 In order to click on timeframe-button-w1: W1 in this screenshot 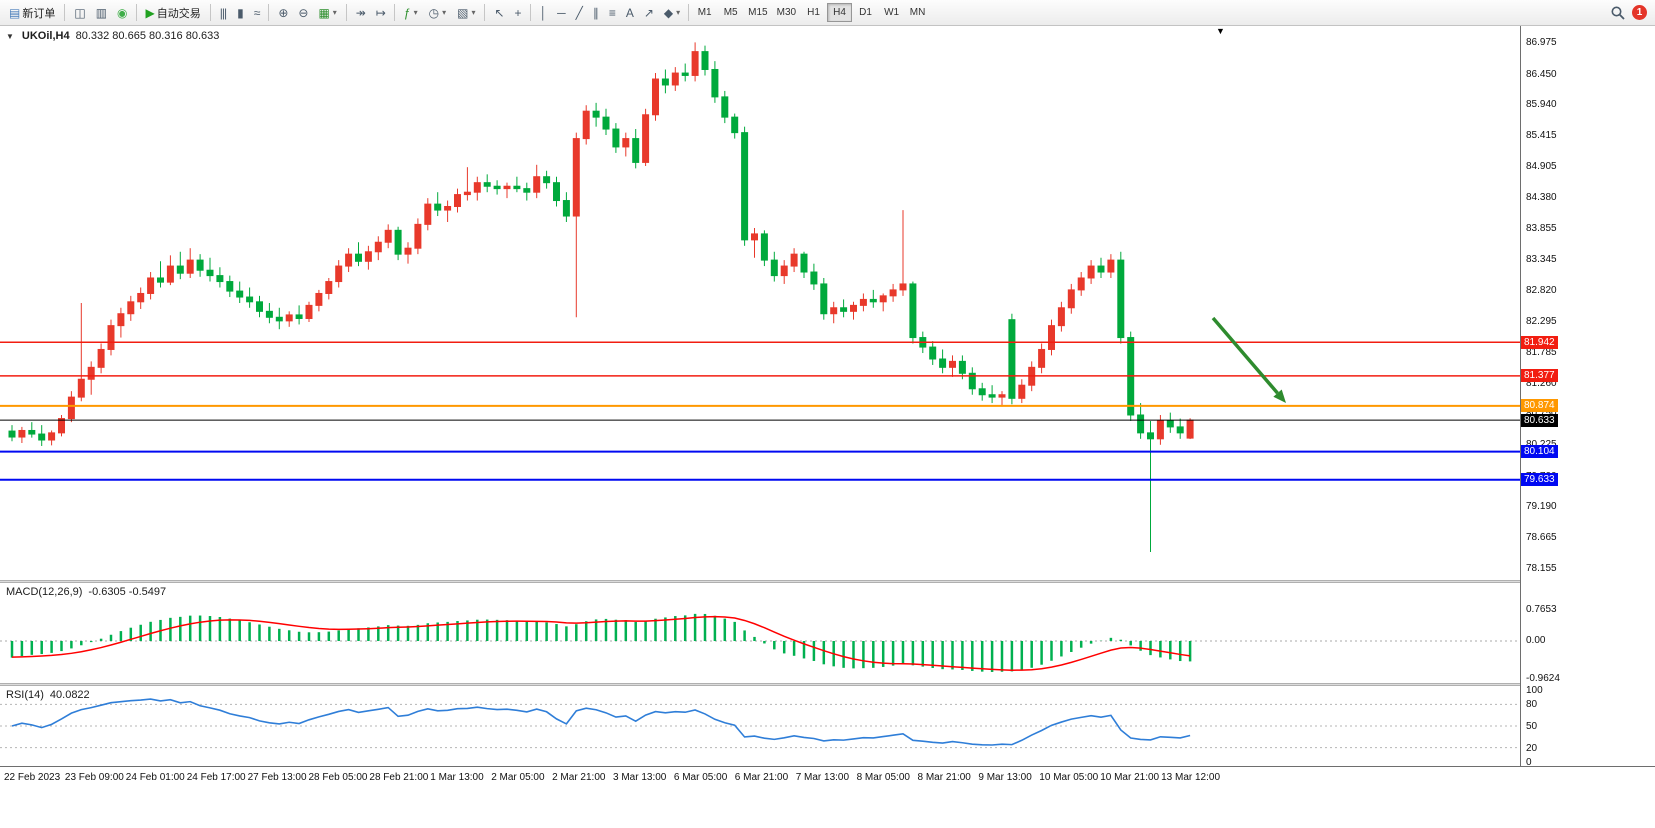, I will do `click(891, 12)`.